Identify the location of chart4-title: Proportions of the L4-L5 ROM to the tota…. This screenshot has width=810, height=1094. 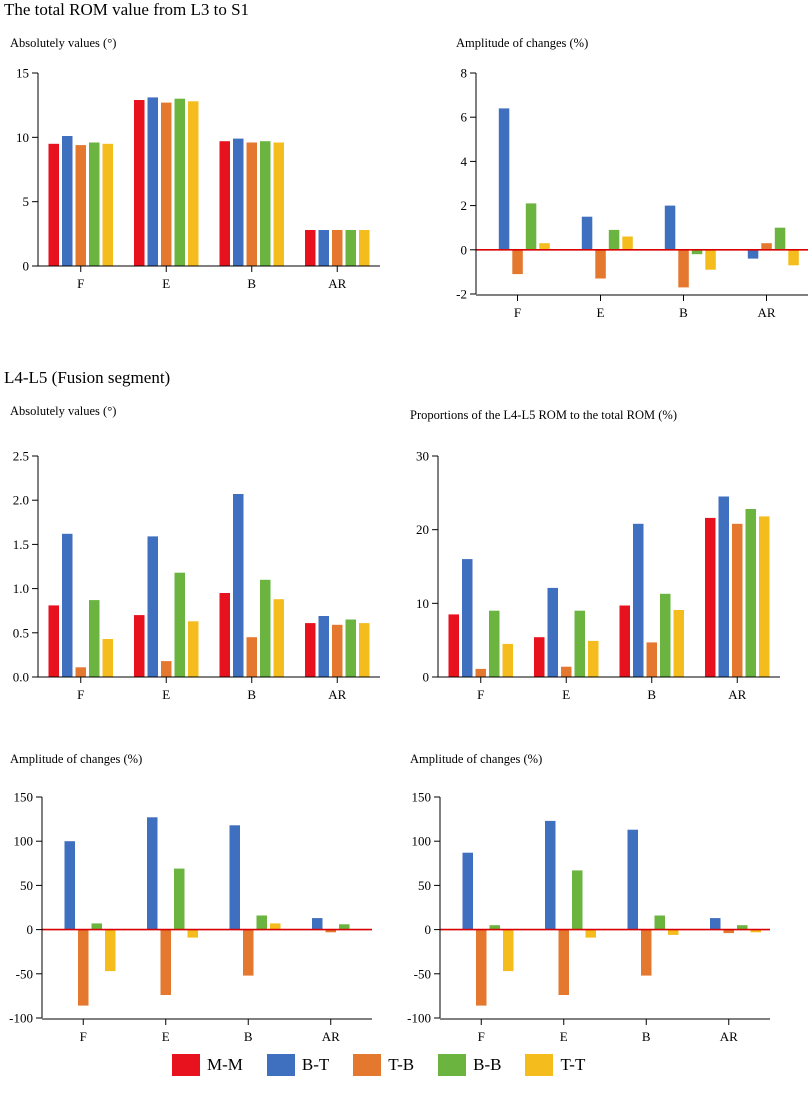
(543, 415).